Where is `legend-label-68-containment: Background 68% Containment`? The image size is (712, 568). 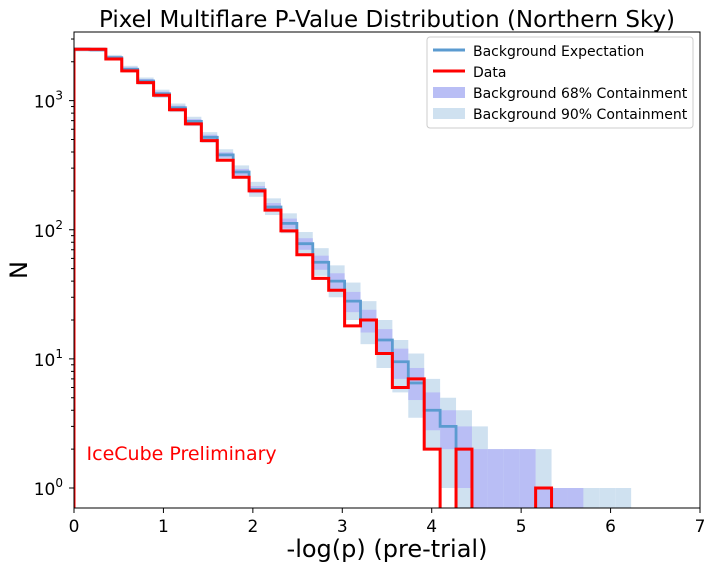
legend-label-68-containment: Background 68% Containment is located at coordinates (580, 94).